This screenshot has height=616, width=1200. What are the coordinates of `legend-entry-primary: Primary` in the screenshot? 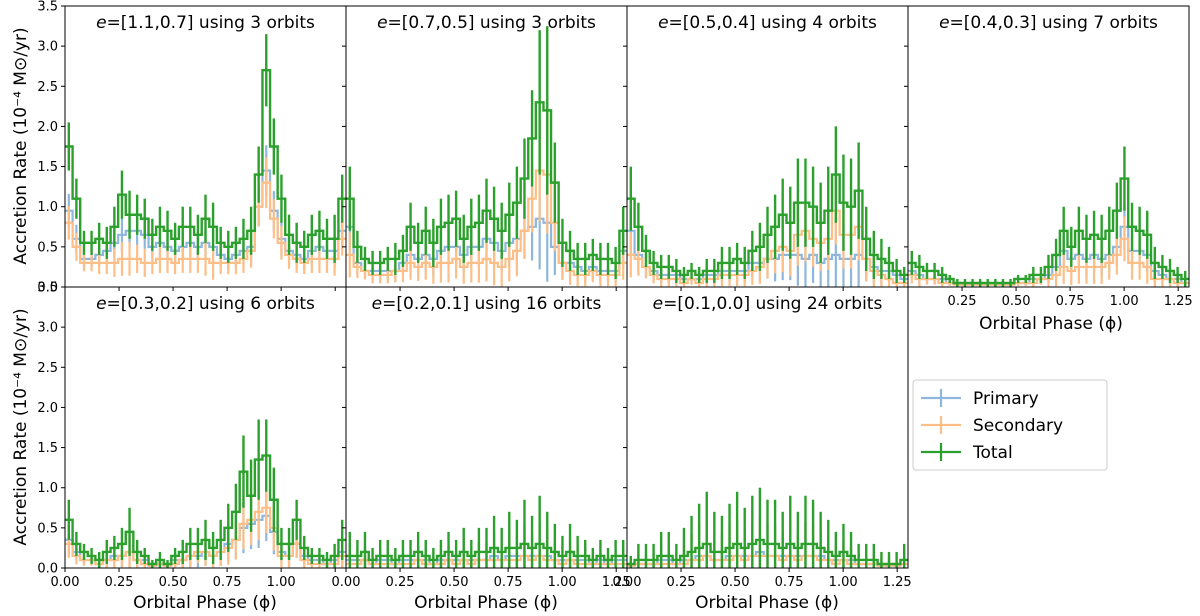 It's located at (980, 399).